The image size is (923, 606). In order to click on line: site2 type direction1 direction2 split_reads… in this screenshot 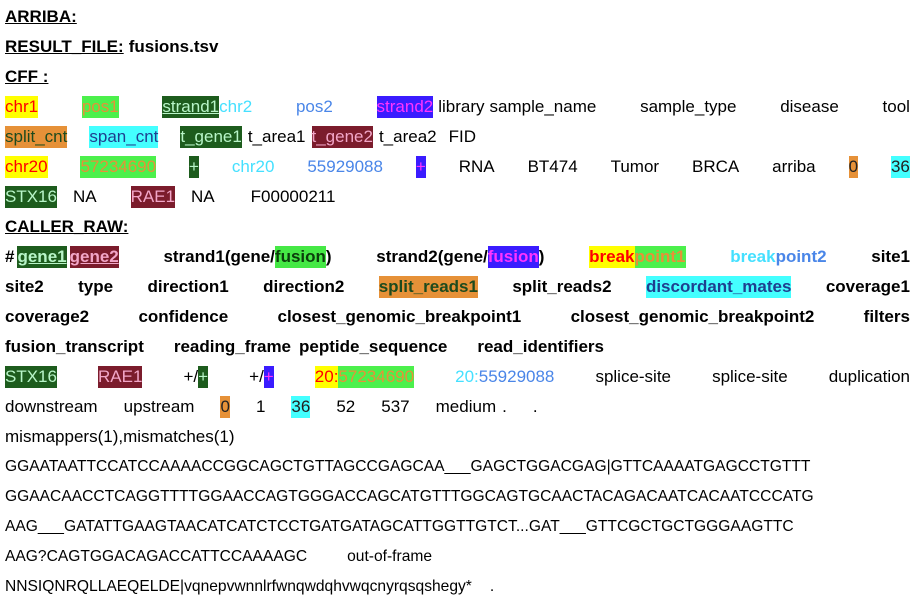, I will do `click(457, 287)`.